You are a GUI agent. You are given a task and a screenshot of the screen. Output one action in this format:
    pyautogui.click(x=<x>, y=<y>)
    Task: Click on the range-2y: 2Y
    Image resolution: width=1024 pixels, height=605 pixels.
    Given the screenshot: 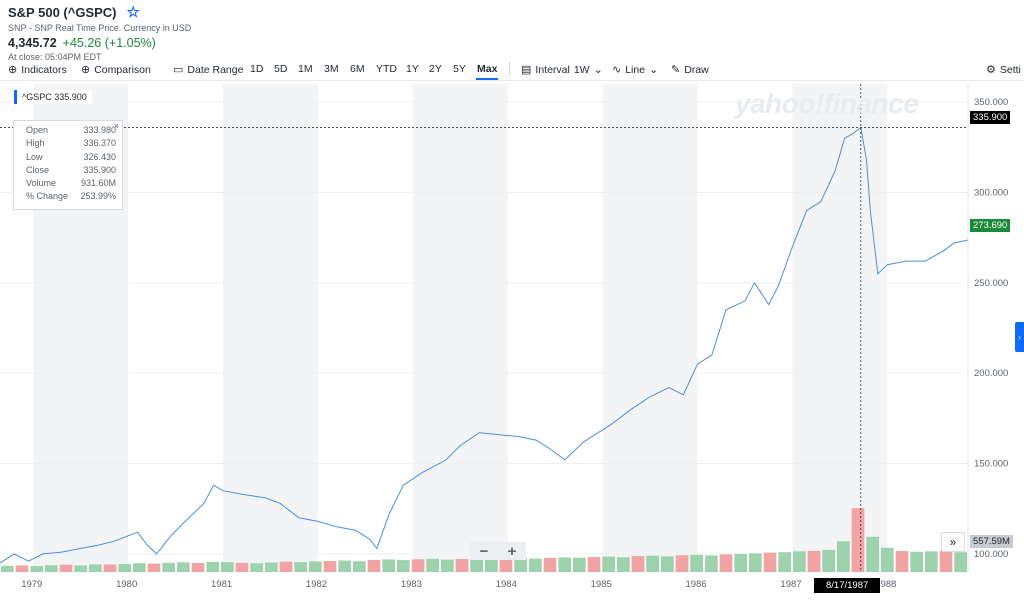 What is the action you would take?
    pyautogui.click(x=435, y=69)
    